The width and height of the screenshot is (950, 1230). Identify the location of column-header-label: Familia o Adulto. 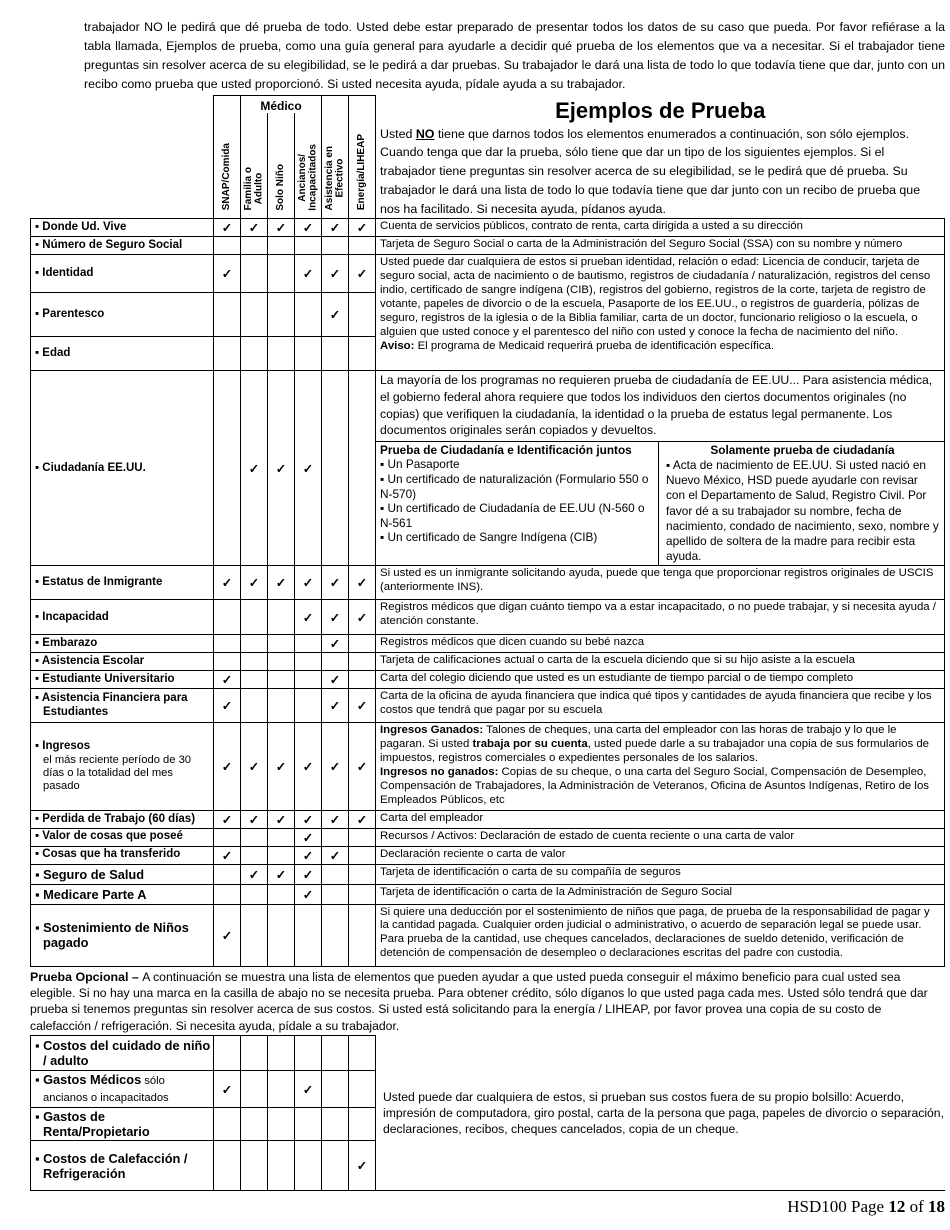
(253, 189).